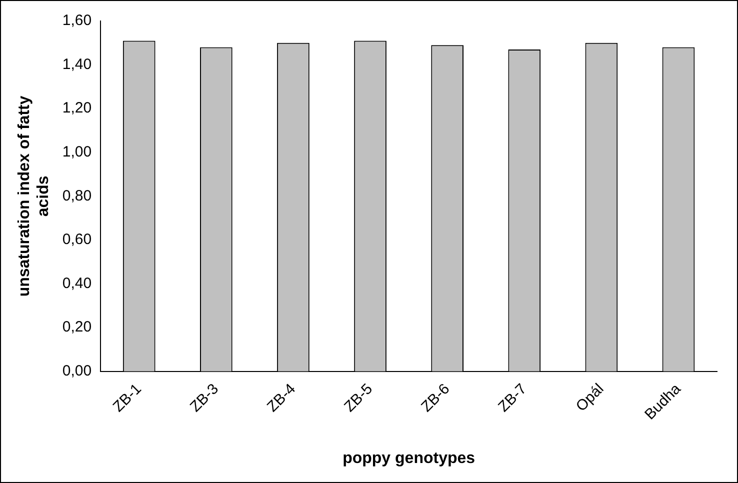 The height and width of the screenshot is (483, 738). I want to click on y-axis-title: unsaturation index of fatty acids, so click(34, 196).